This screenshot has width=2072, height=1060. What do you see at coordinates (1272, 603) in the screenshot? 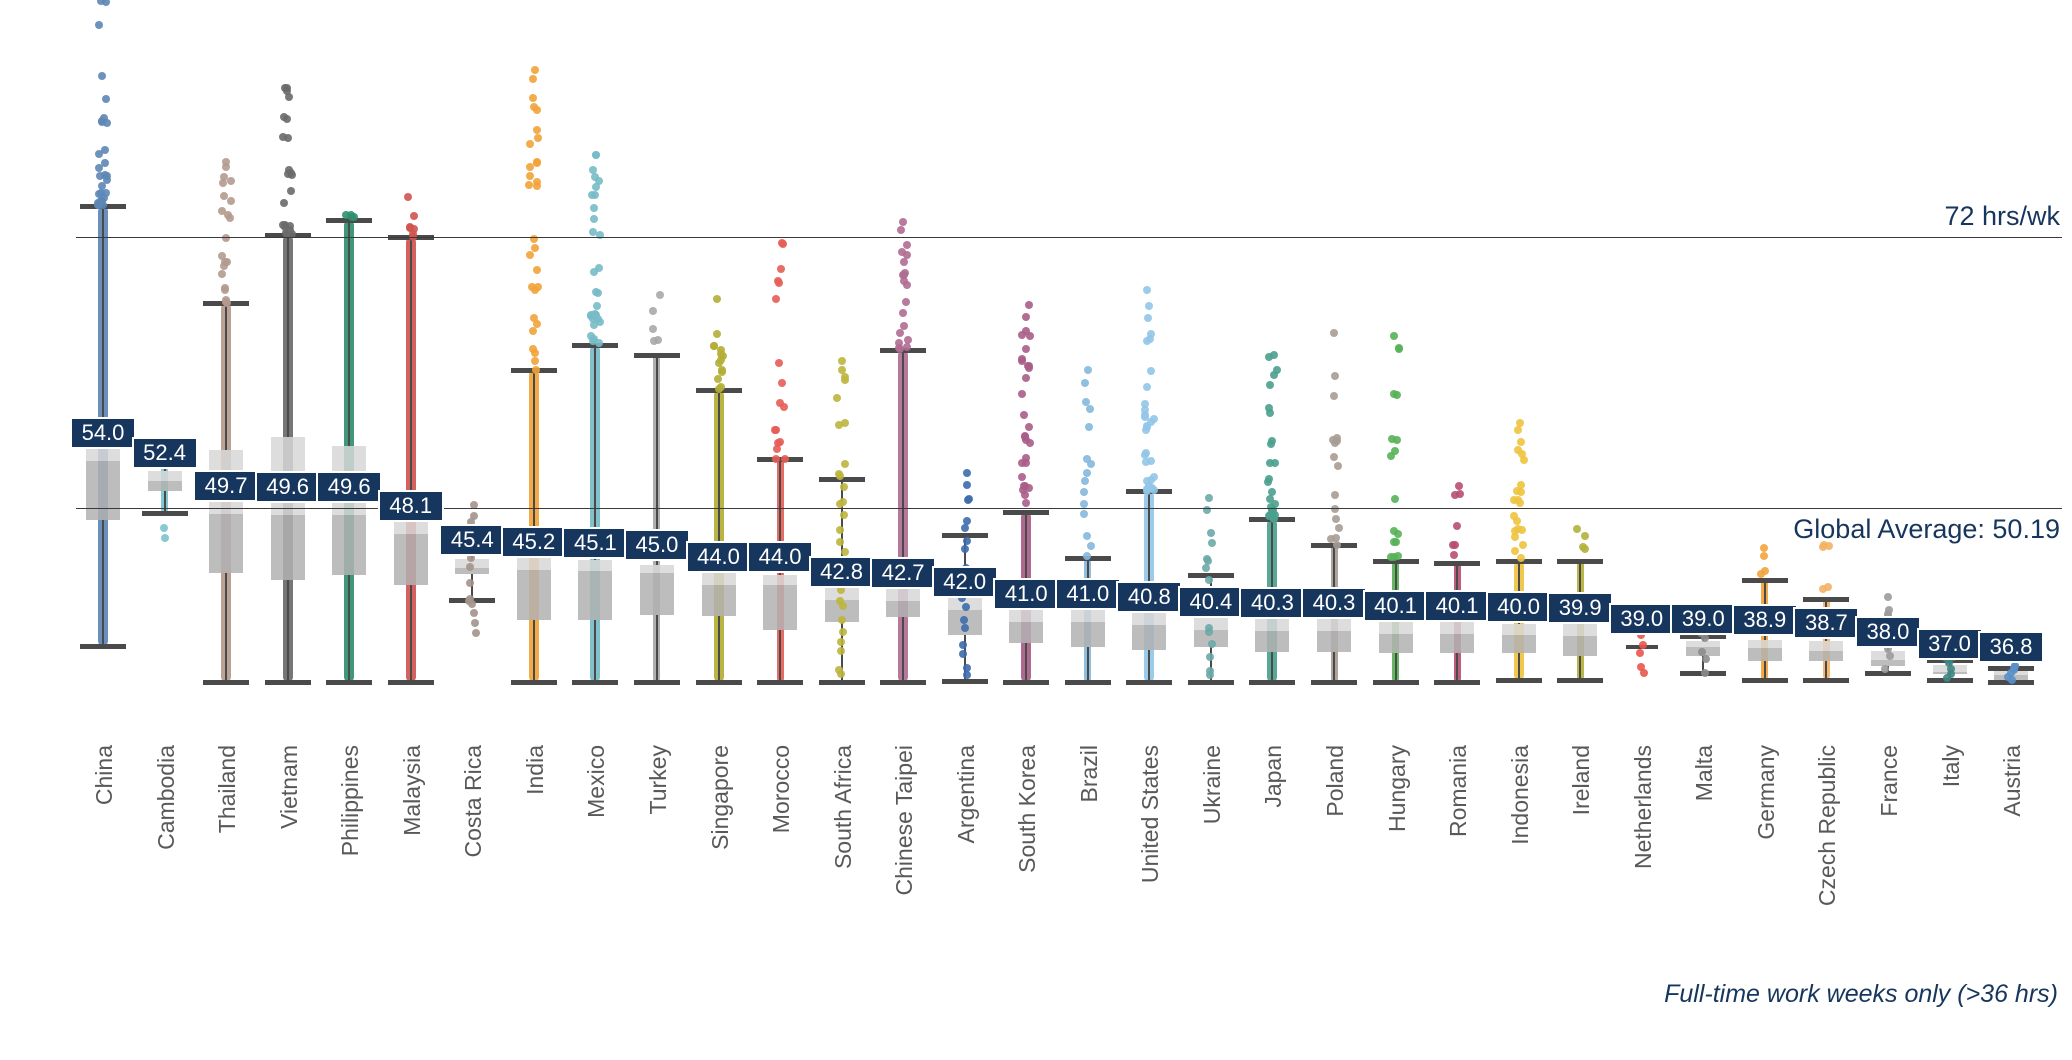
I see `median-value-label: 40.3` at bounding box center [1272, 603].